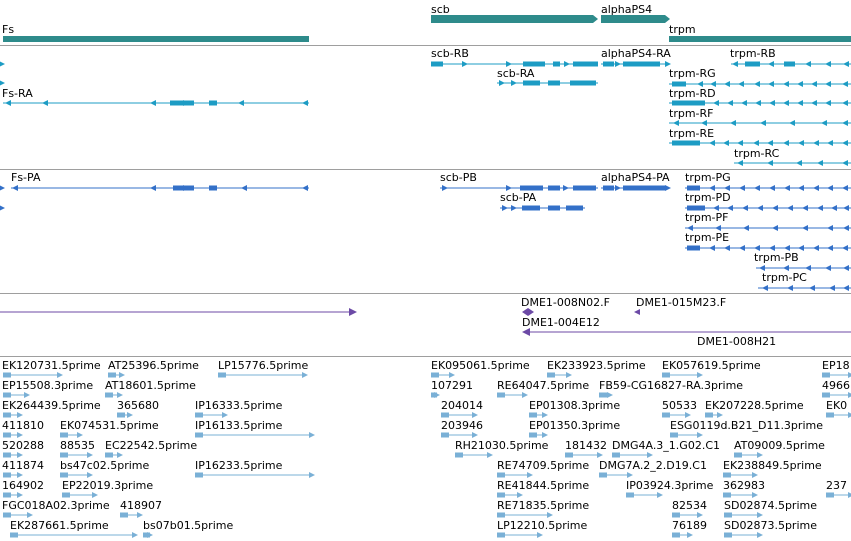 The image size is (851, 541). What do you see at coordinates (636, 53) in the screenshot?
I see `transcript-label: alphaPS4-RA` at bounding box center [636, 53].